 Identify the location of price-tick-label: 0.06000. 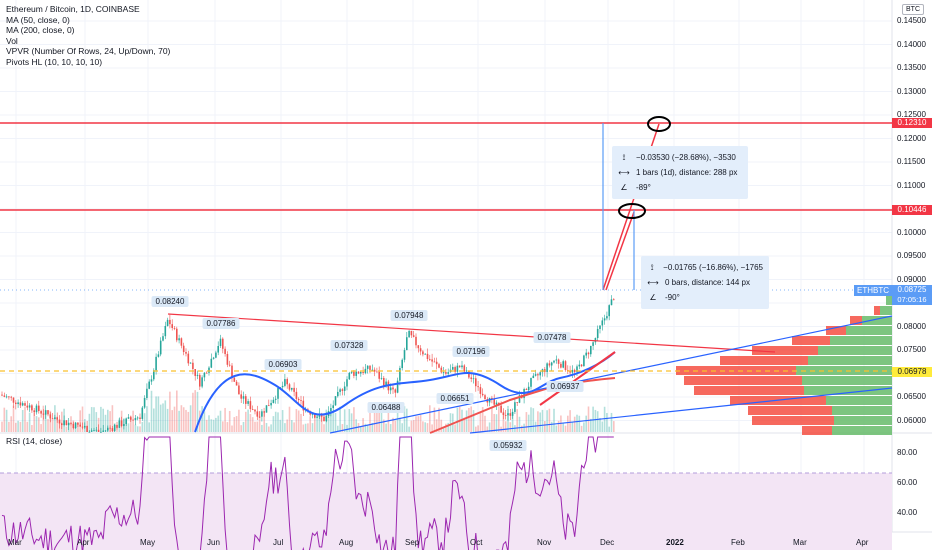
(911, 420).